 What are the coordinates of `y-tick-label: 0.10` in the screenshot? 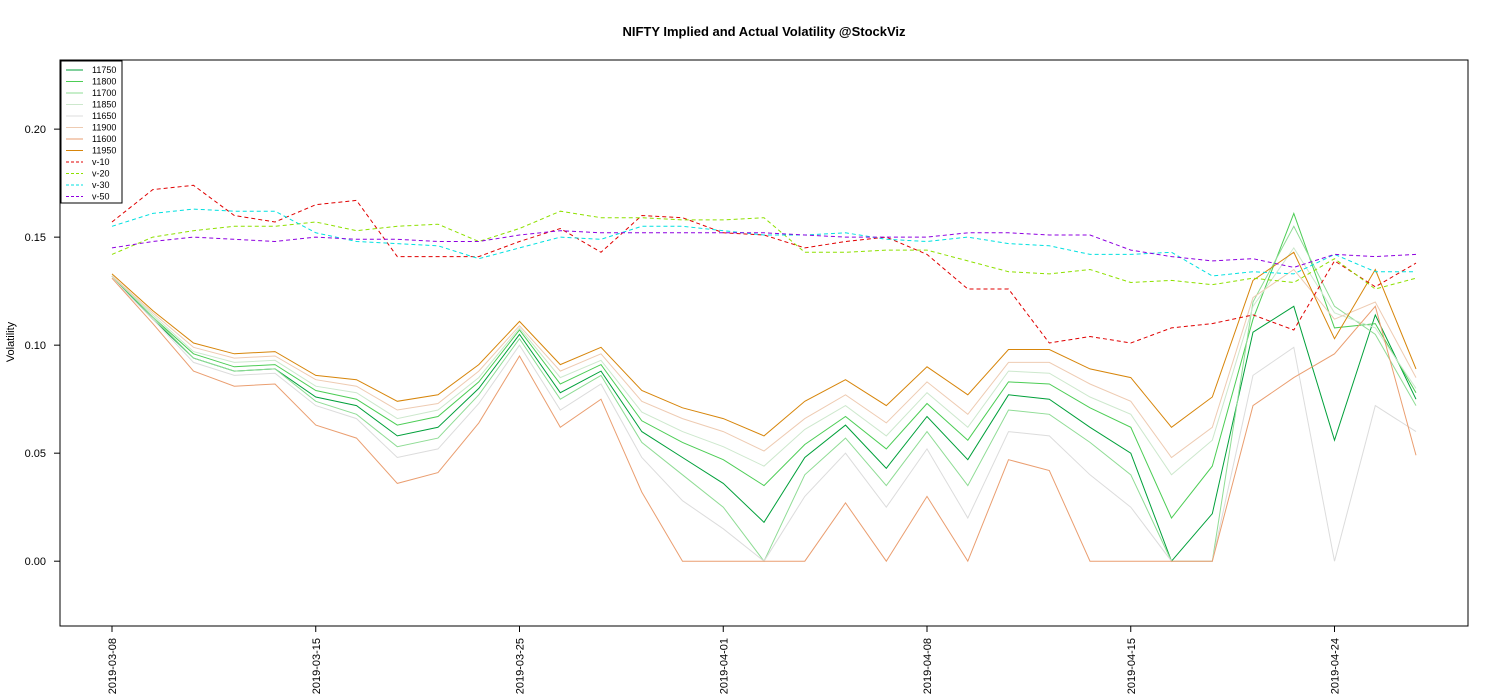 It's located at (35, 346).